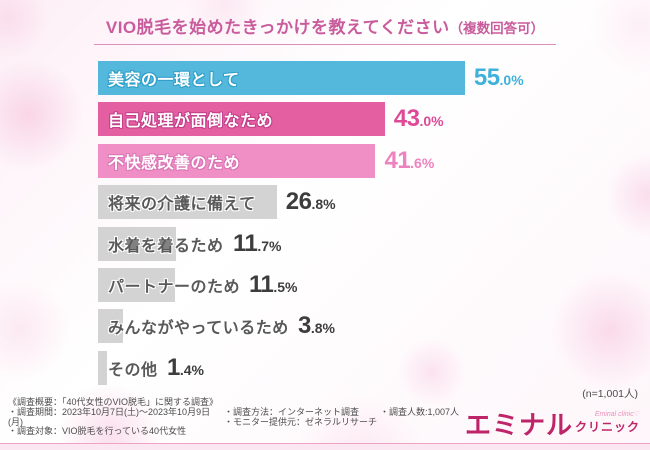  What do you see at coordinates (370, 284) in the screenshot?
I see `bar-row: パートナーのため 11.5%` at bounding box center [370, 284].